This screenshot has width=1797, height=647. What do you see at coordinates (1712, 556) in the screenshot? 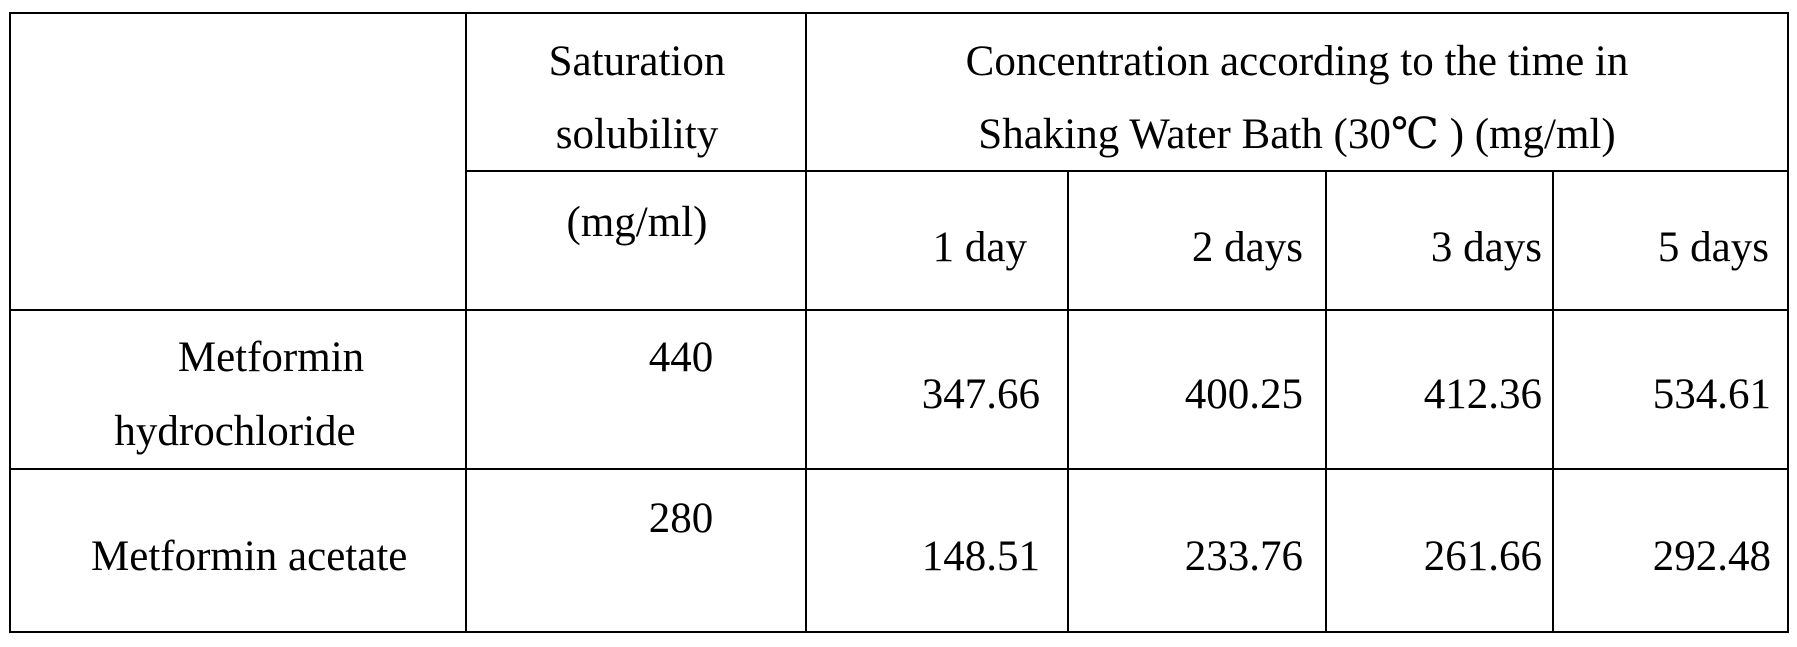
I see `row-2-value-5-days: 292.48` at bounding box center [1712, 556].